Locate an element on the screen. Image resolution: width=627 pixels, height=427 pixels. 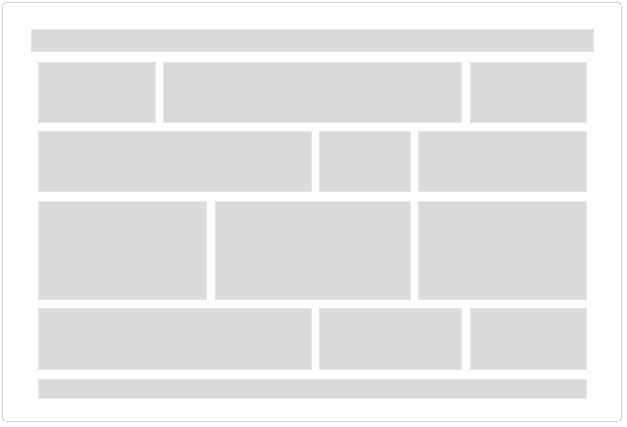
footer-placeholder-bar is located at coordinates (312, 389).